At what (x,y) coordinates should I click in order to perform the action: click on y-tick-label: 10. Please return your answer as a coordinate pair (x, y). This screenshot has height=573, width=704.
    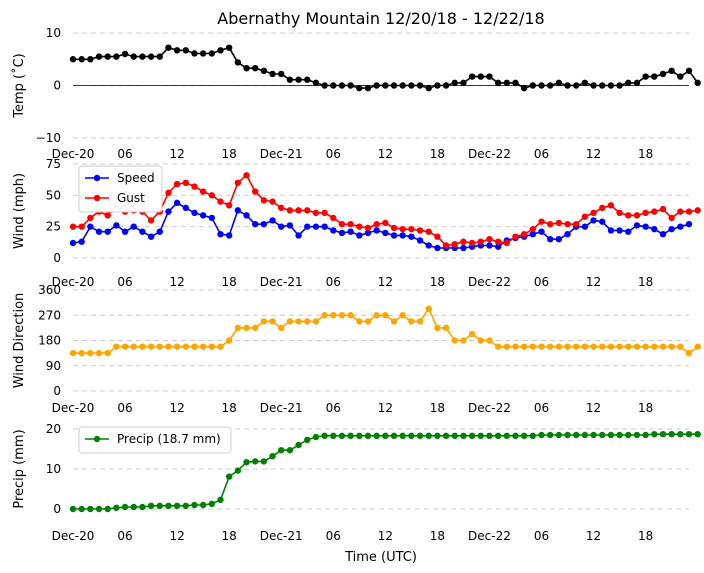
    Looking at the image, I should click on (53, 469).